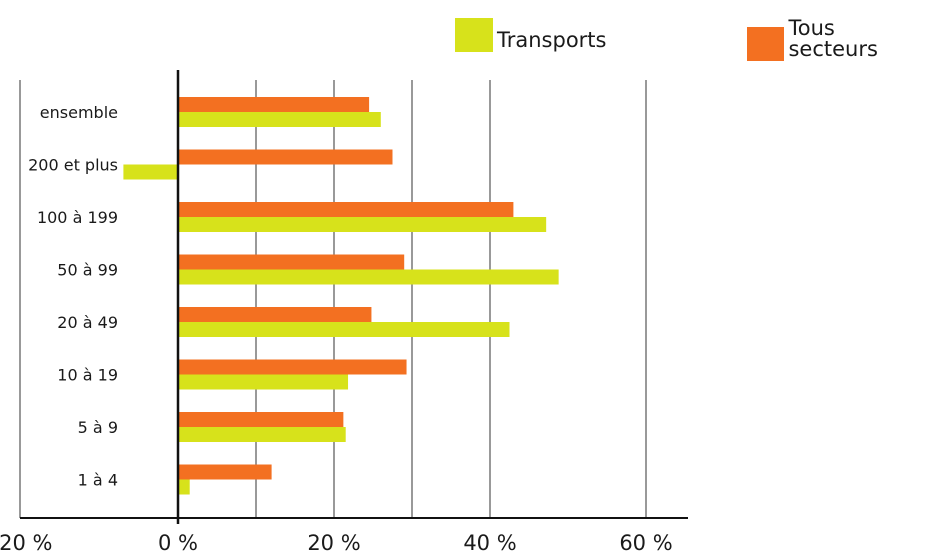 The width and height of the screenshot is (929, 553). What do you see at coordinates (178, 542) in the screenshot?
I see `x-tick-label: 0 %` at bounding box center [178, 542].